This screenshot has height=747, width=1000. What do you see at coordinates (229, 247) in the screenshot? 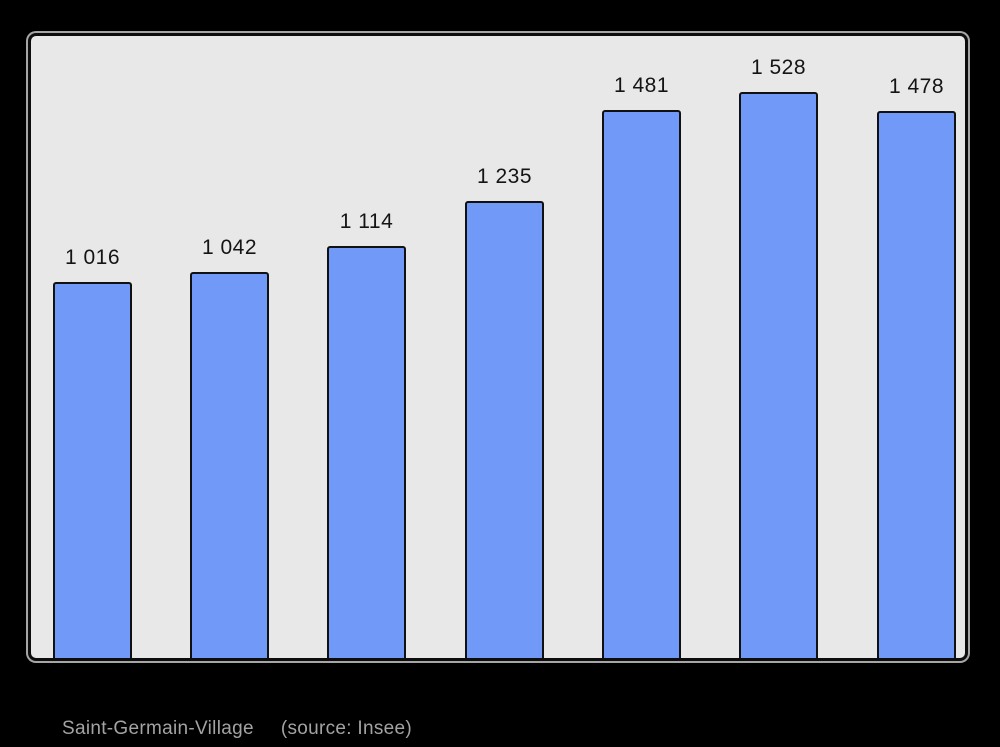
I see `bar-value-label: 1 042` at bounding box center [229, 247].